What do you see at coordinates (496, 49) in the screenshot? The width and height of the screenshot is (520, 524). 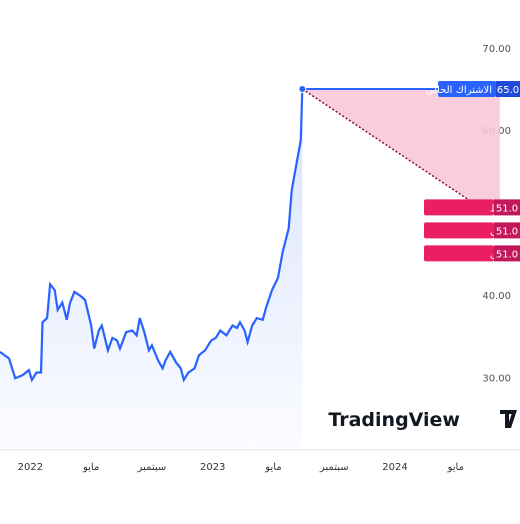 I see `y-tick-label: 70.00` at bounding box center [496, 49].